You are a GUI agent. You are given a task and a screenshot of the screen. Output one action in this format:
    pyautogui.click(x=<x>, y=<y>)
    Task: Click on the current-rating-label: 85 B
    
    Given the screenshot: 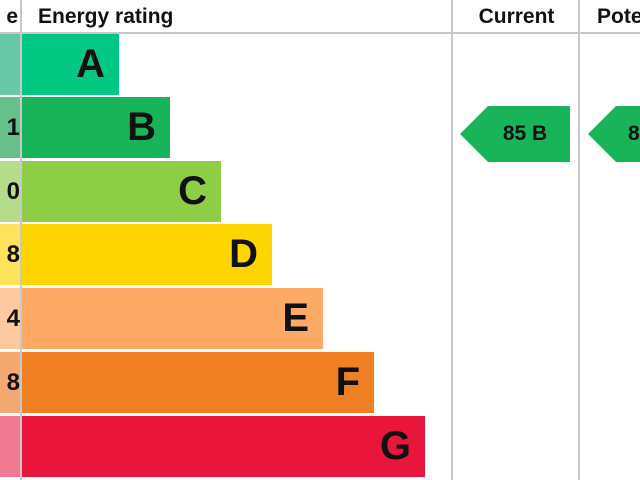 What is the action you would take?
    pyautogui.click(x=525, y=133)
    